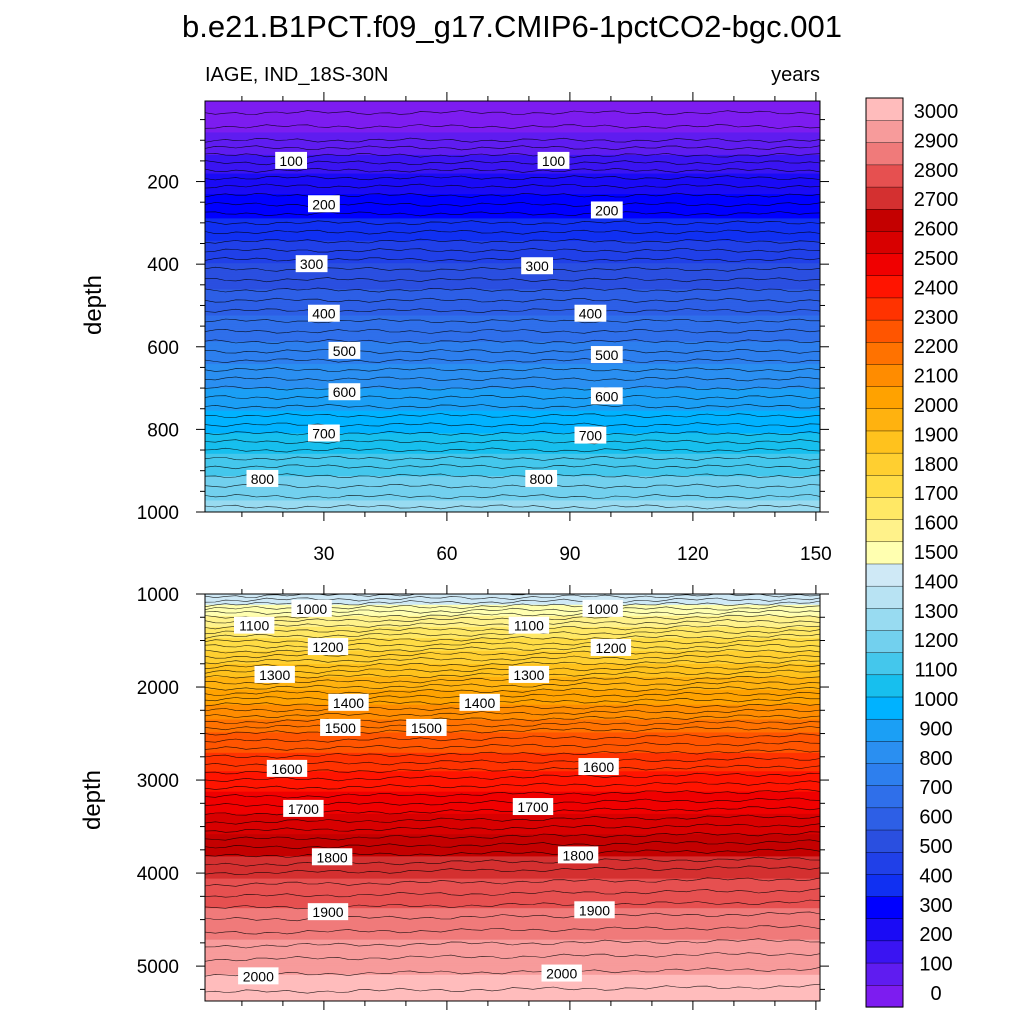 The width and height of the screenshot is (1024, 1024). What do you see at coordinates (344, 392) in the screenshot?
I see `contour-label: 600` at bounding box center [344, 392].